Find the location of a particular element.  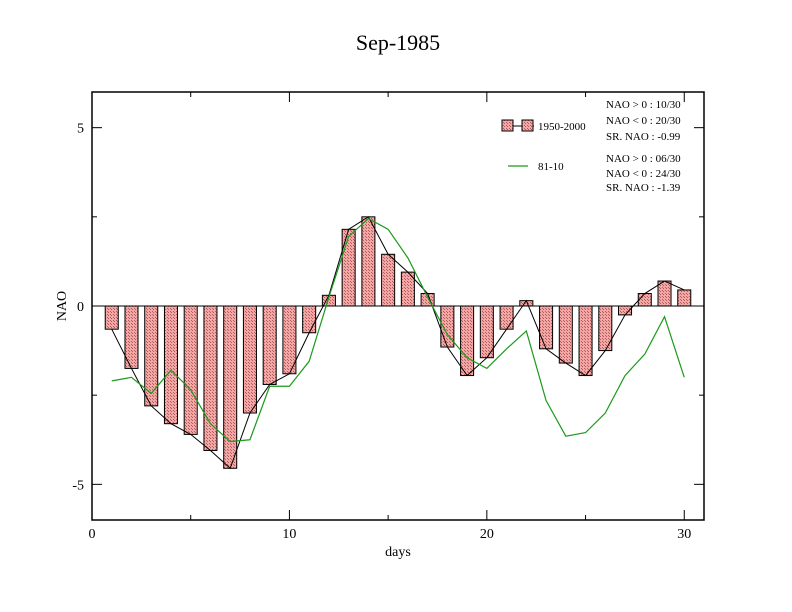

x-axis-label: days is located at coordinates (398, 552).